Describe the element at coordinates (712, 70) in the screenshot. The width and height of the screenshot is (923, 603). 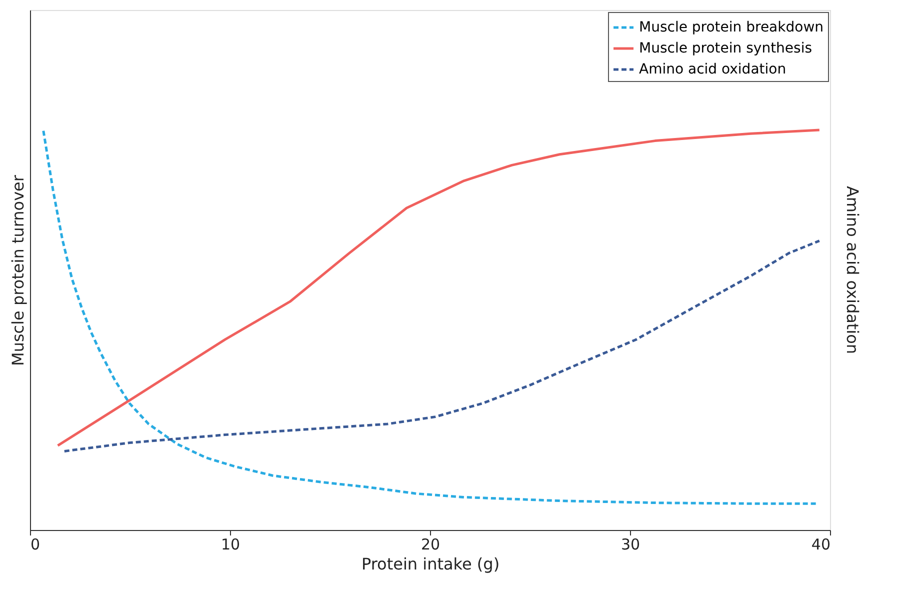
I see `legend-label: Amino acid oxidation` at that location.